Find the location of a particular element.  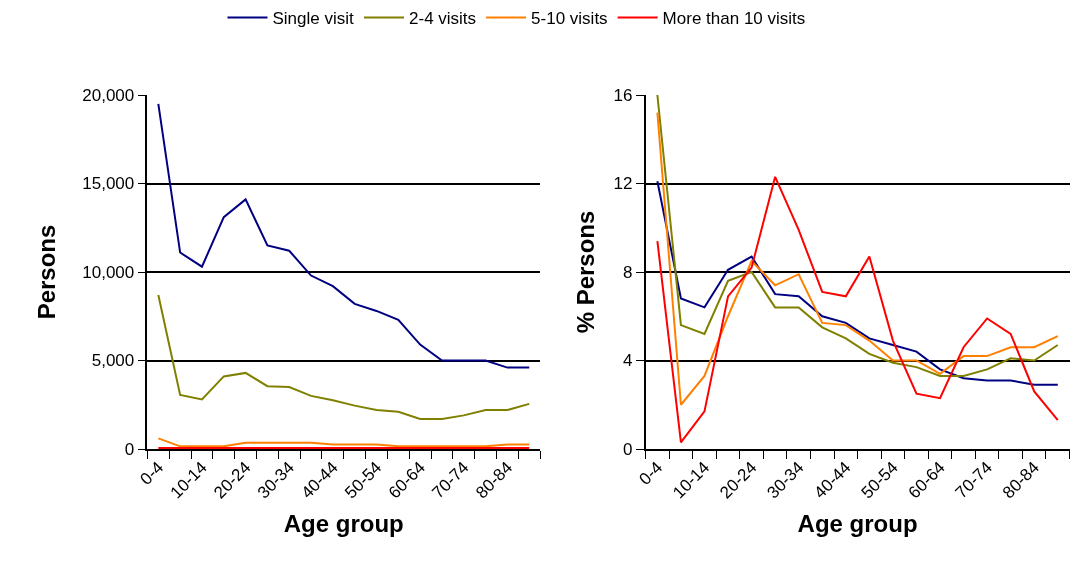

y-tick-label: 16 is located at coordinates (623, 95).